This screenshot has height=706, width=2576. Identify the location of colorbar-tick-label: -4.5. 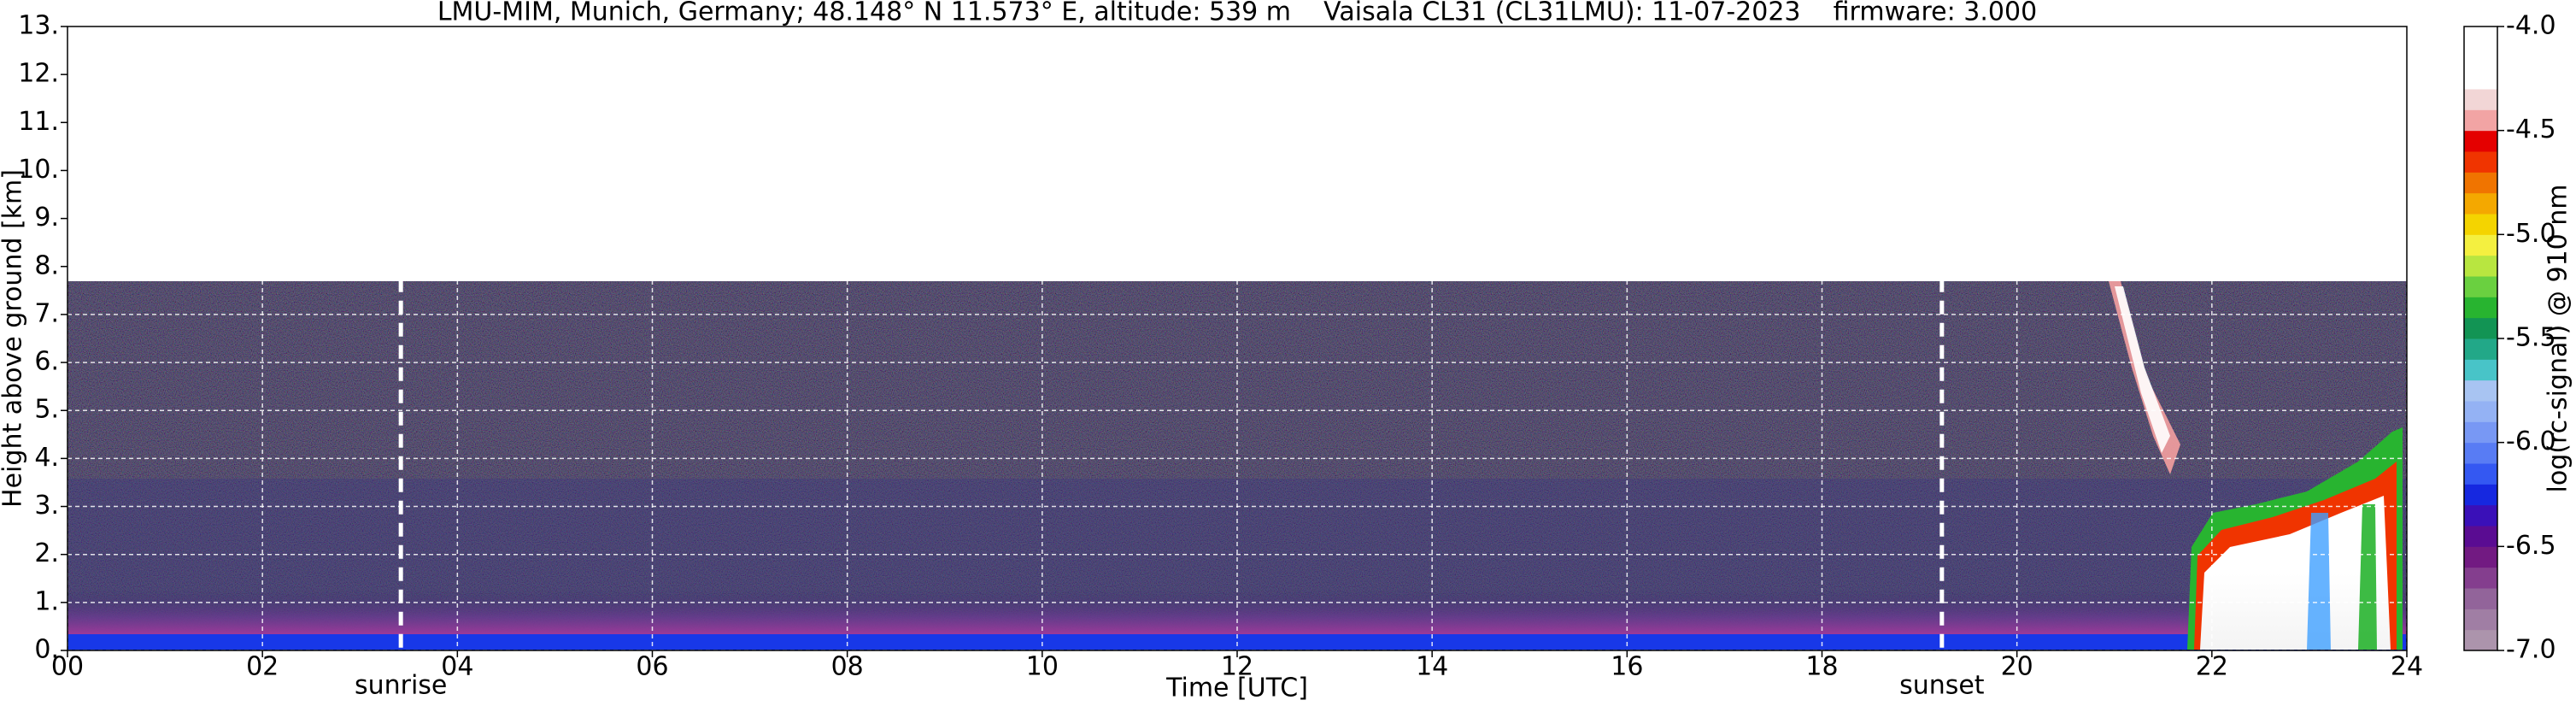
(2531, 129).